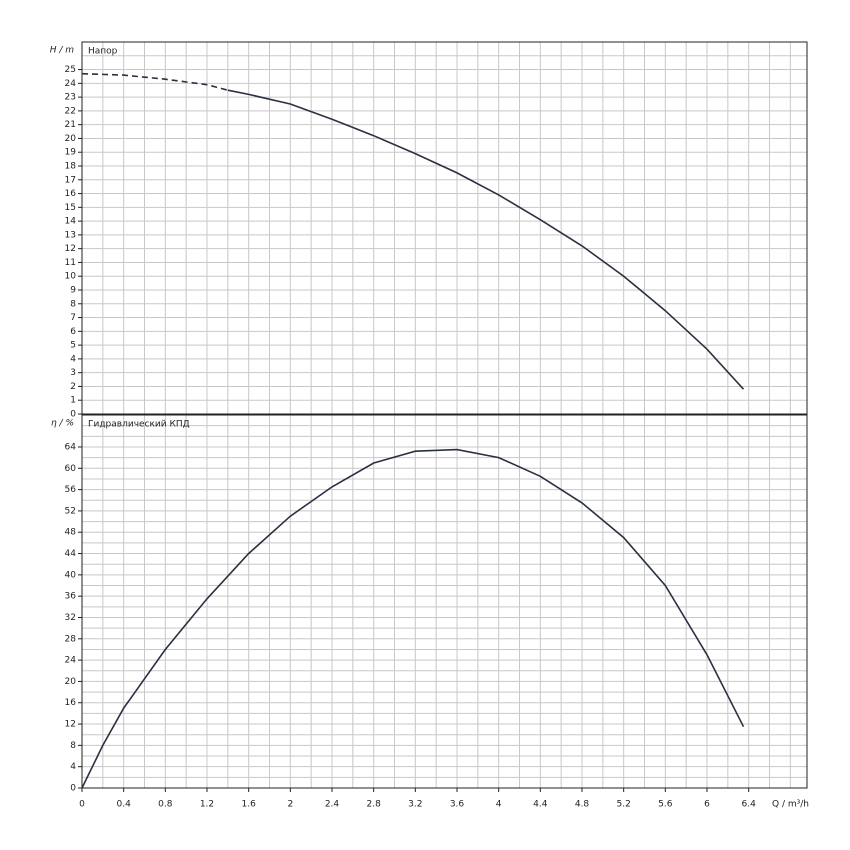 The image size is (850, 850). What do you see at coordinates (71, 554) in the screenshot?
I see `y-tick-label: 44` at bounding box center [71, 554].